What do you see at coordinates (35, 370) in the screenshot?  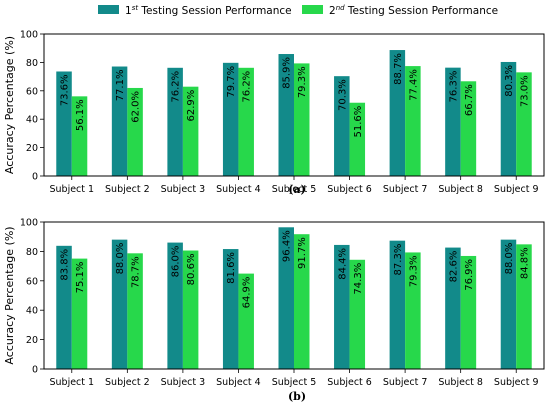 I see `y-tick-label: 0` at bounding box center [35, 370].